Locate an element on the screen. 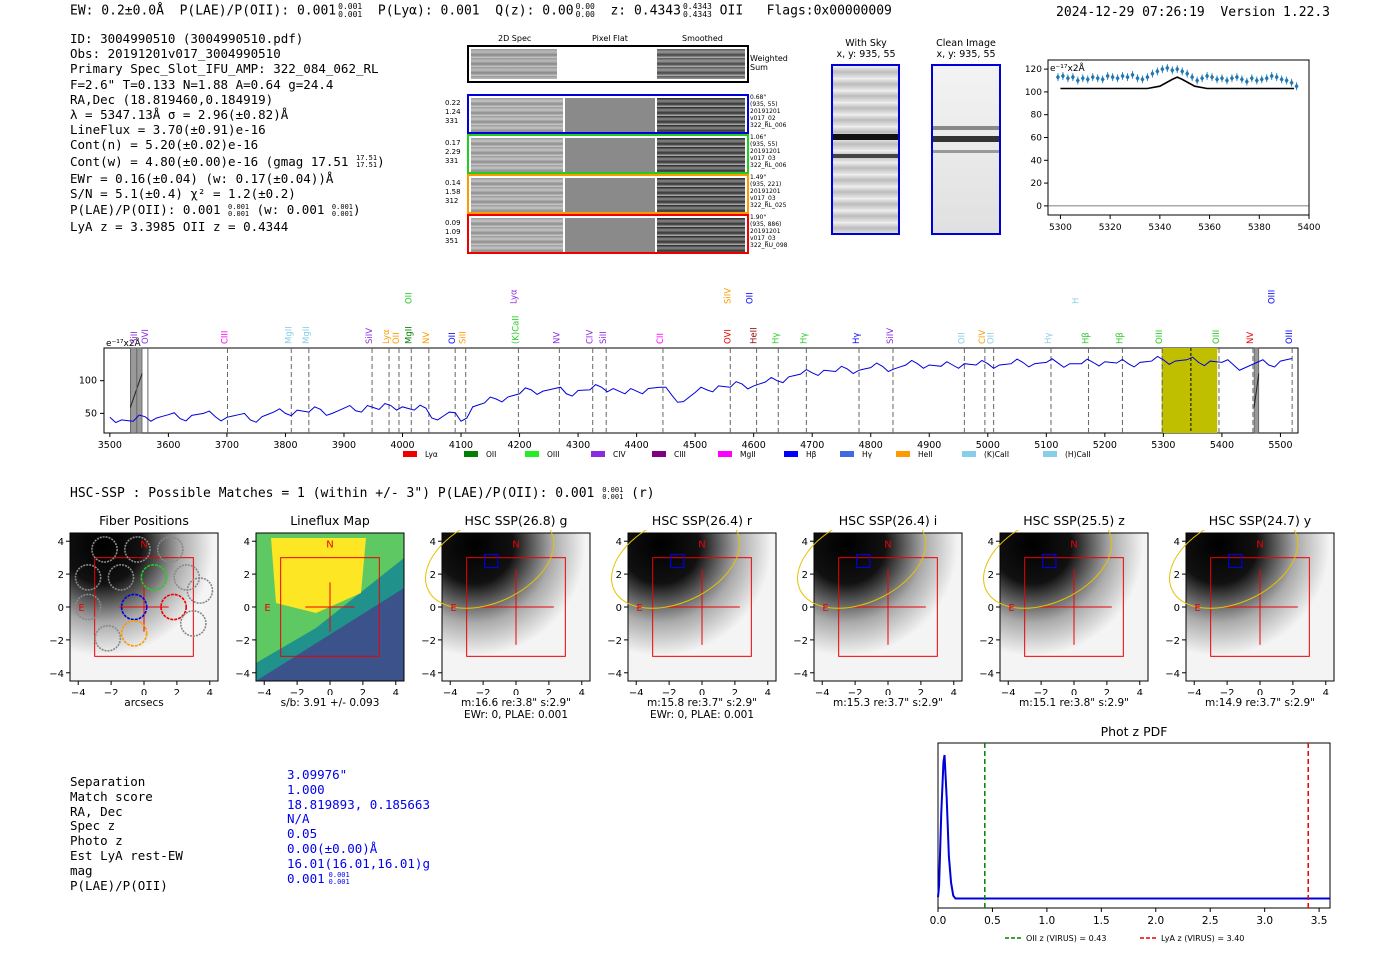  zoom-xtick-label: 5340 is located at coordinates (1159, 228).